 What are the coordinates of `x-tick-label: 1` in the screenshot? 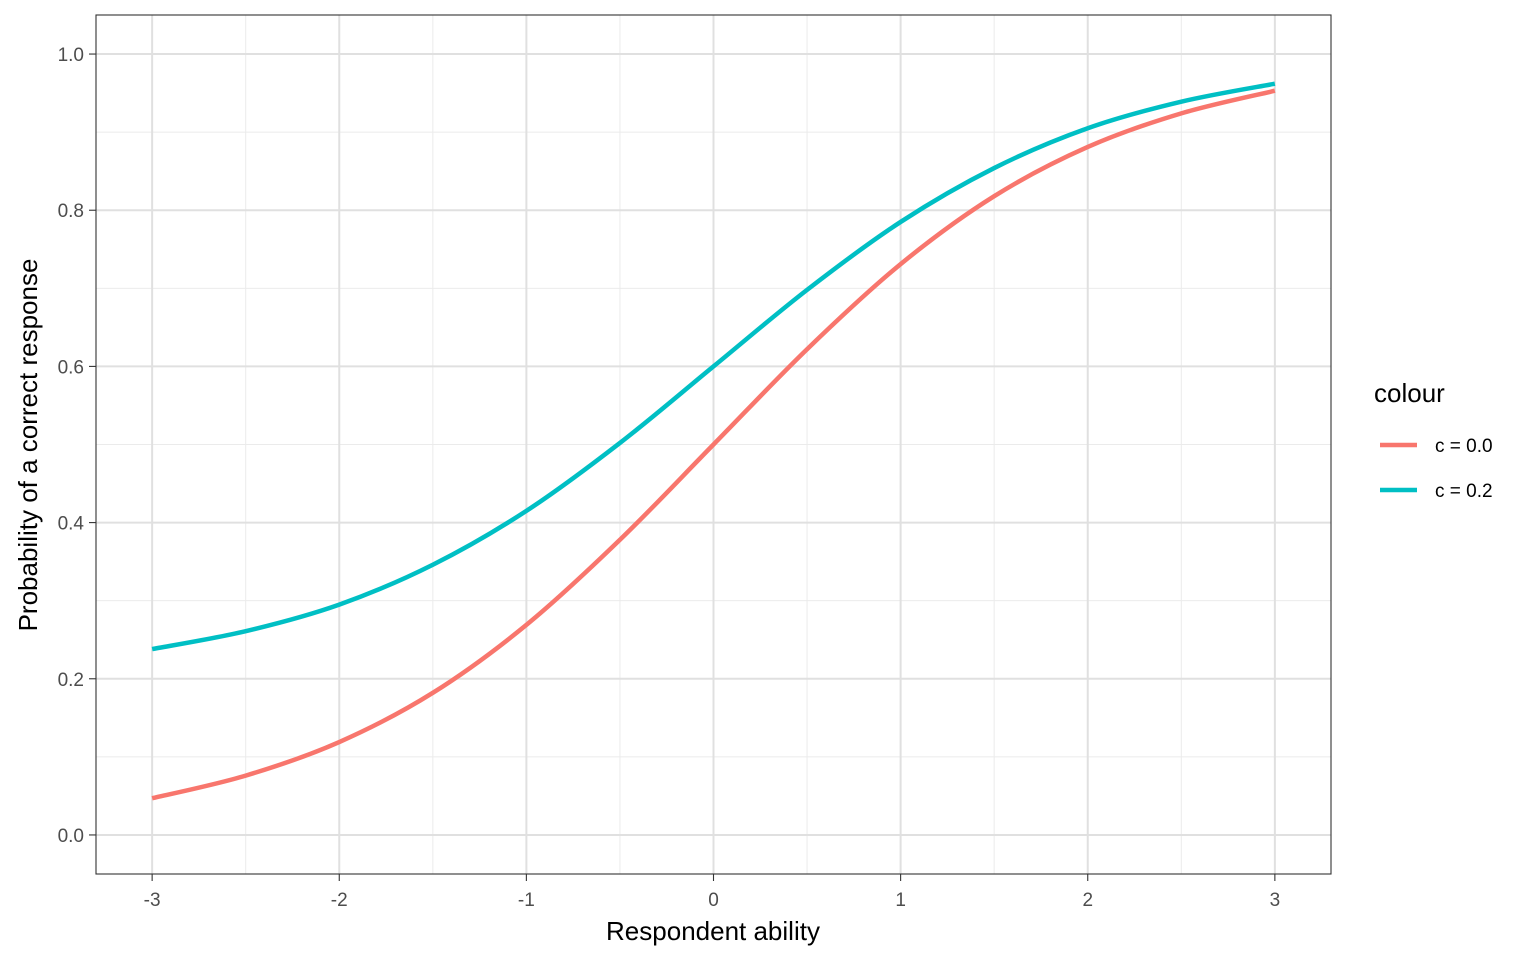 It's located at (900, 900).